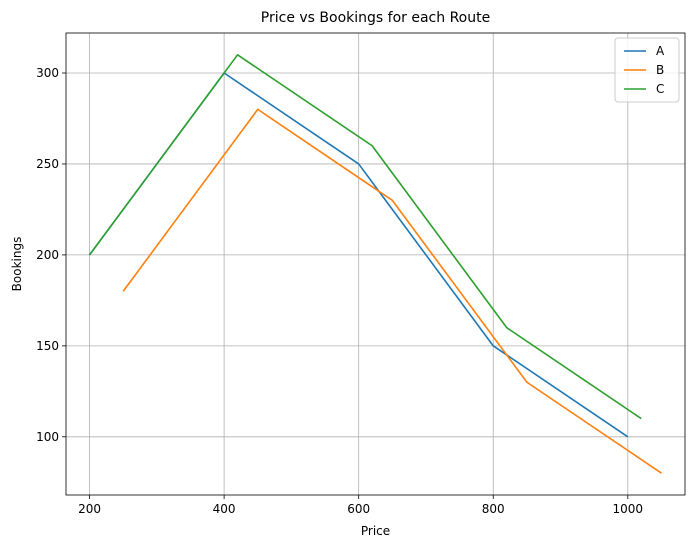 The height and width of the screenshot is (547, 695). Describe the element at coordinates (493, 509) in the screenshot. I see `x-tick-label: 800` at that location.